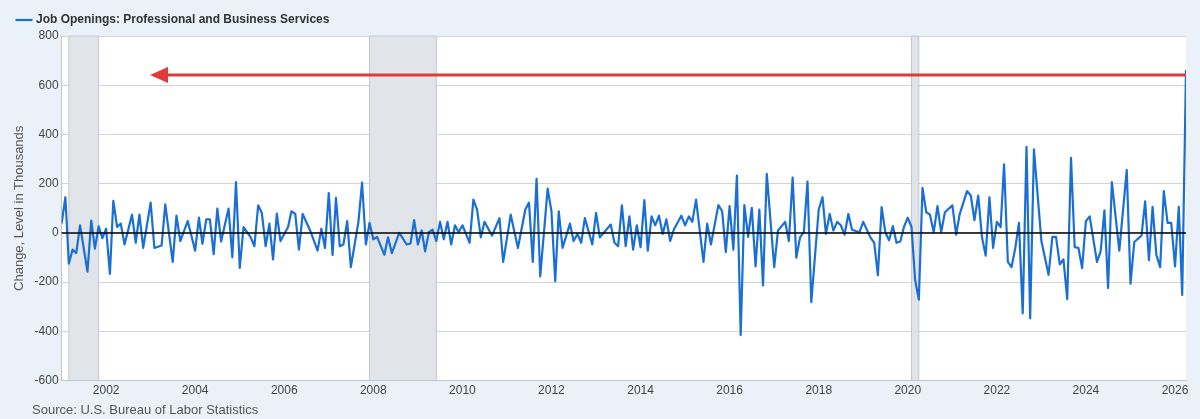  I want to click on y-tick-label: -600, so click(46, 379).